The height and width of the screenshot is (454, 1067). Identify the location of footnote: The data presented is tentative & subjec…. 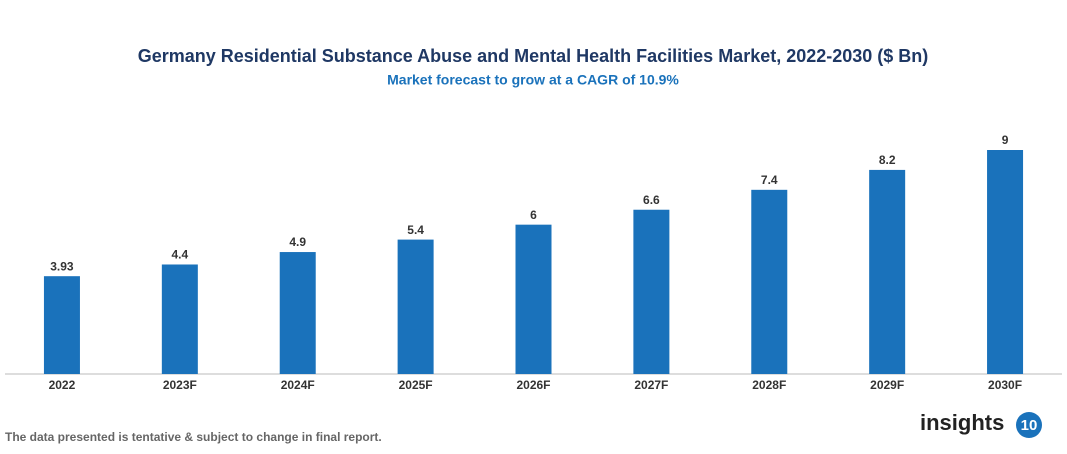
(193, 437).